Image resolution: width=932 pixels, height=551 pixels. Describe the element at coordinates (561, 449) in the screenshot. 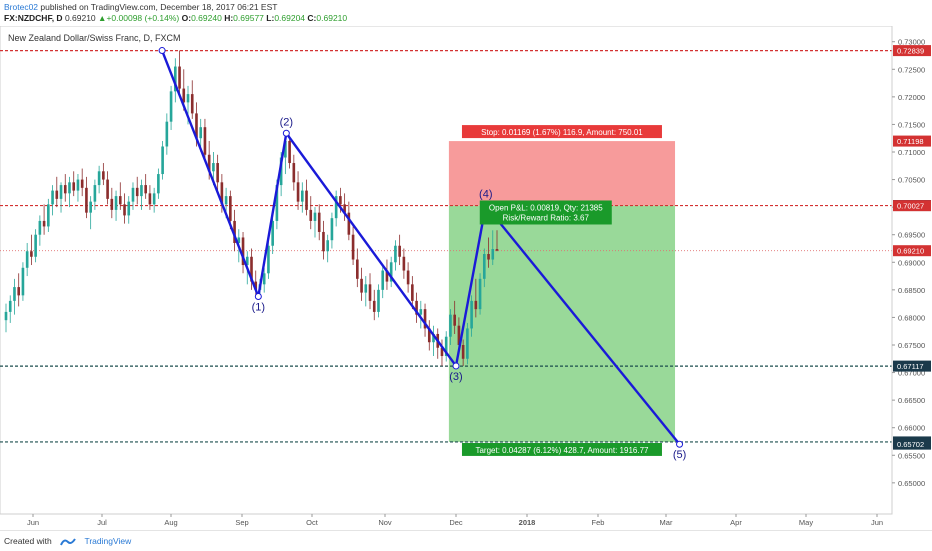

I see `target-info-label-bg` at that location.